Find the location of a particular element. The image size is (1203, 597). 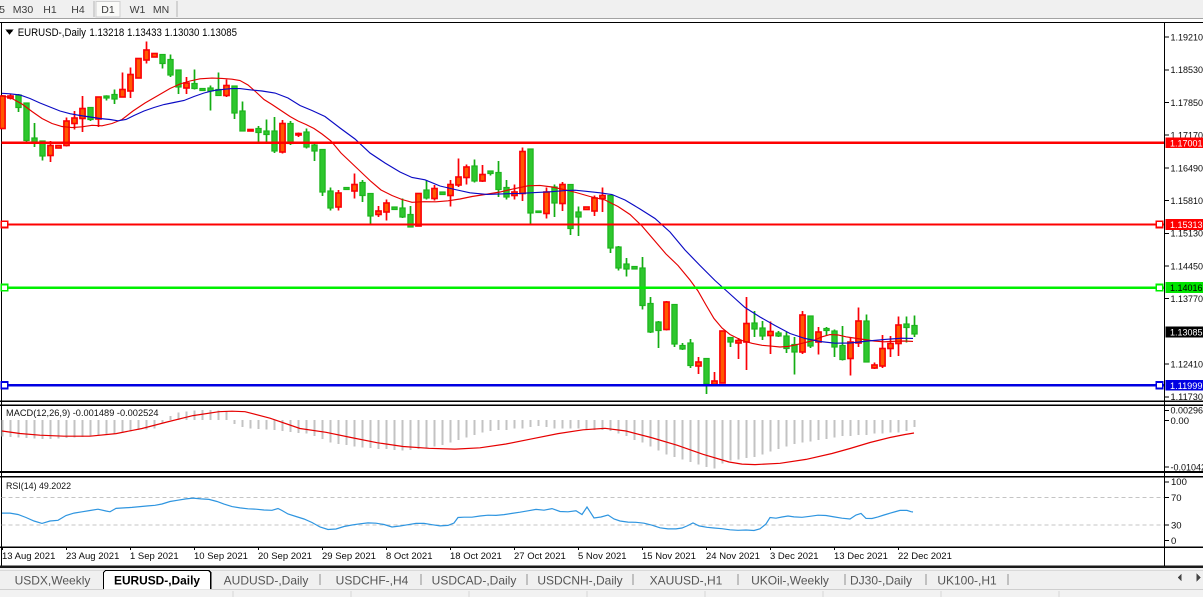

svg-text: 23 Aug 2021 is located at coordinates (92, 556).